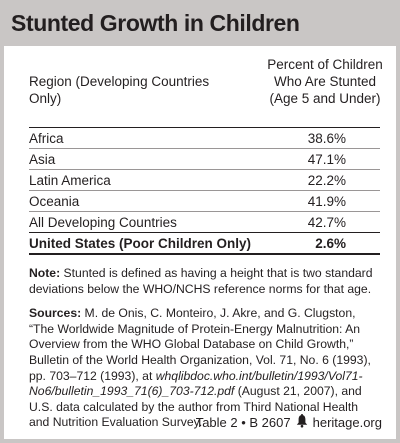  Describe the element at coordinates (55, 313) in the screenshot. I see `sources-label: Sources:` at that location.